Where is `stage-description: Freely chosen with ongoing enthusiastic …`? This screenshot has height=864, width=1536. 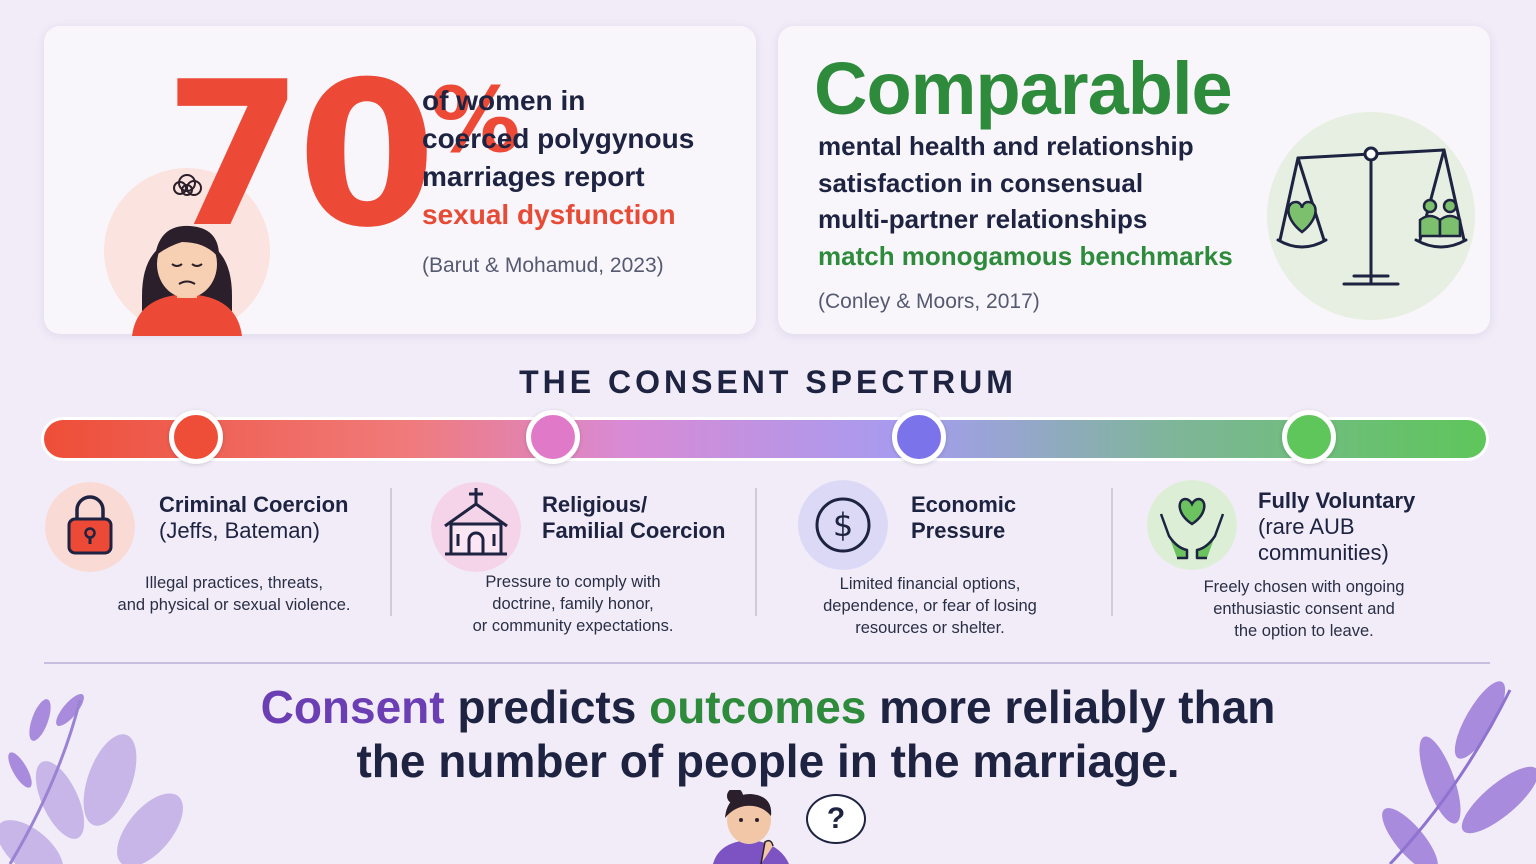
stage-description: Freely chosen with ongoing enthusiastic … is located at coordinates (1304, 609).